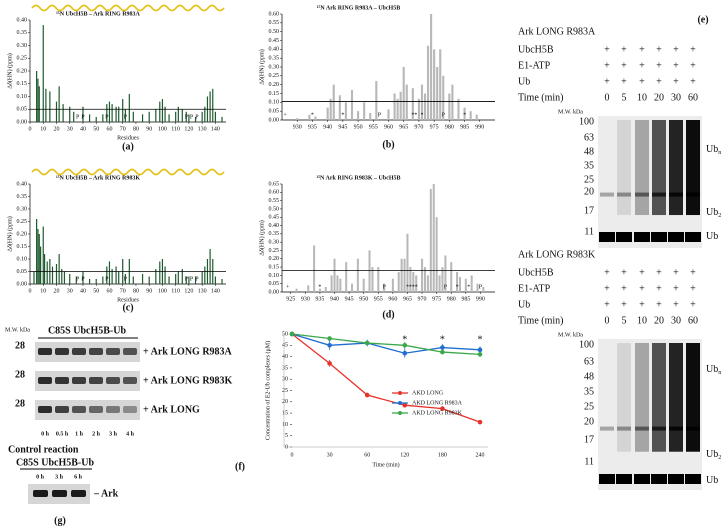 Image resolution: width=721 pixels, height=530 pixels. Describe the element at coordinates (342, 127) in the screenshot. I see `x-tick-label: 945` at that location.